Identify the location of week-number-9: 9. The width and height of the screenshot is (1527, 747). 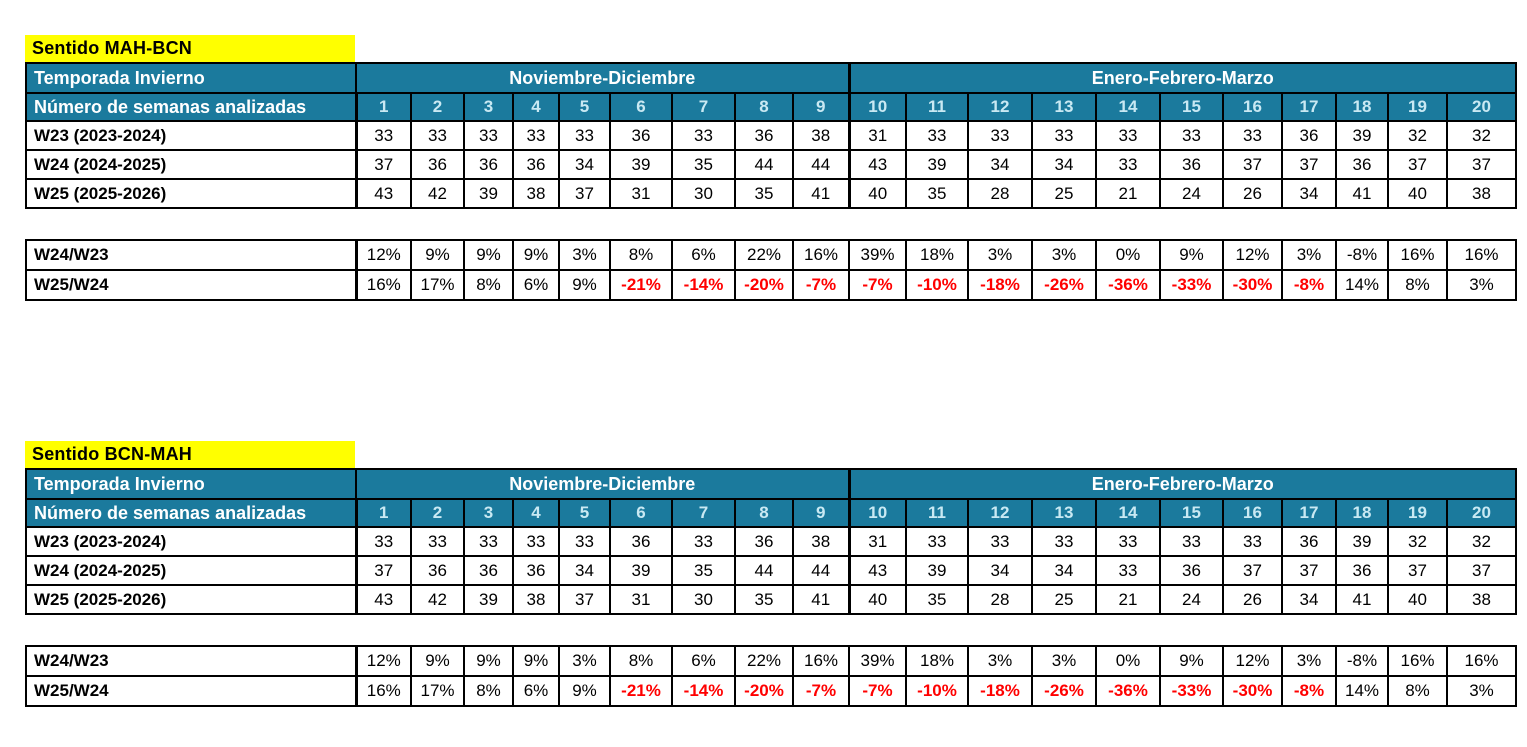
(821, 107).